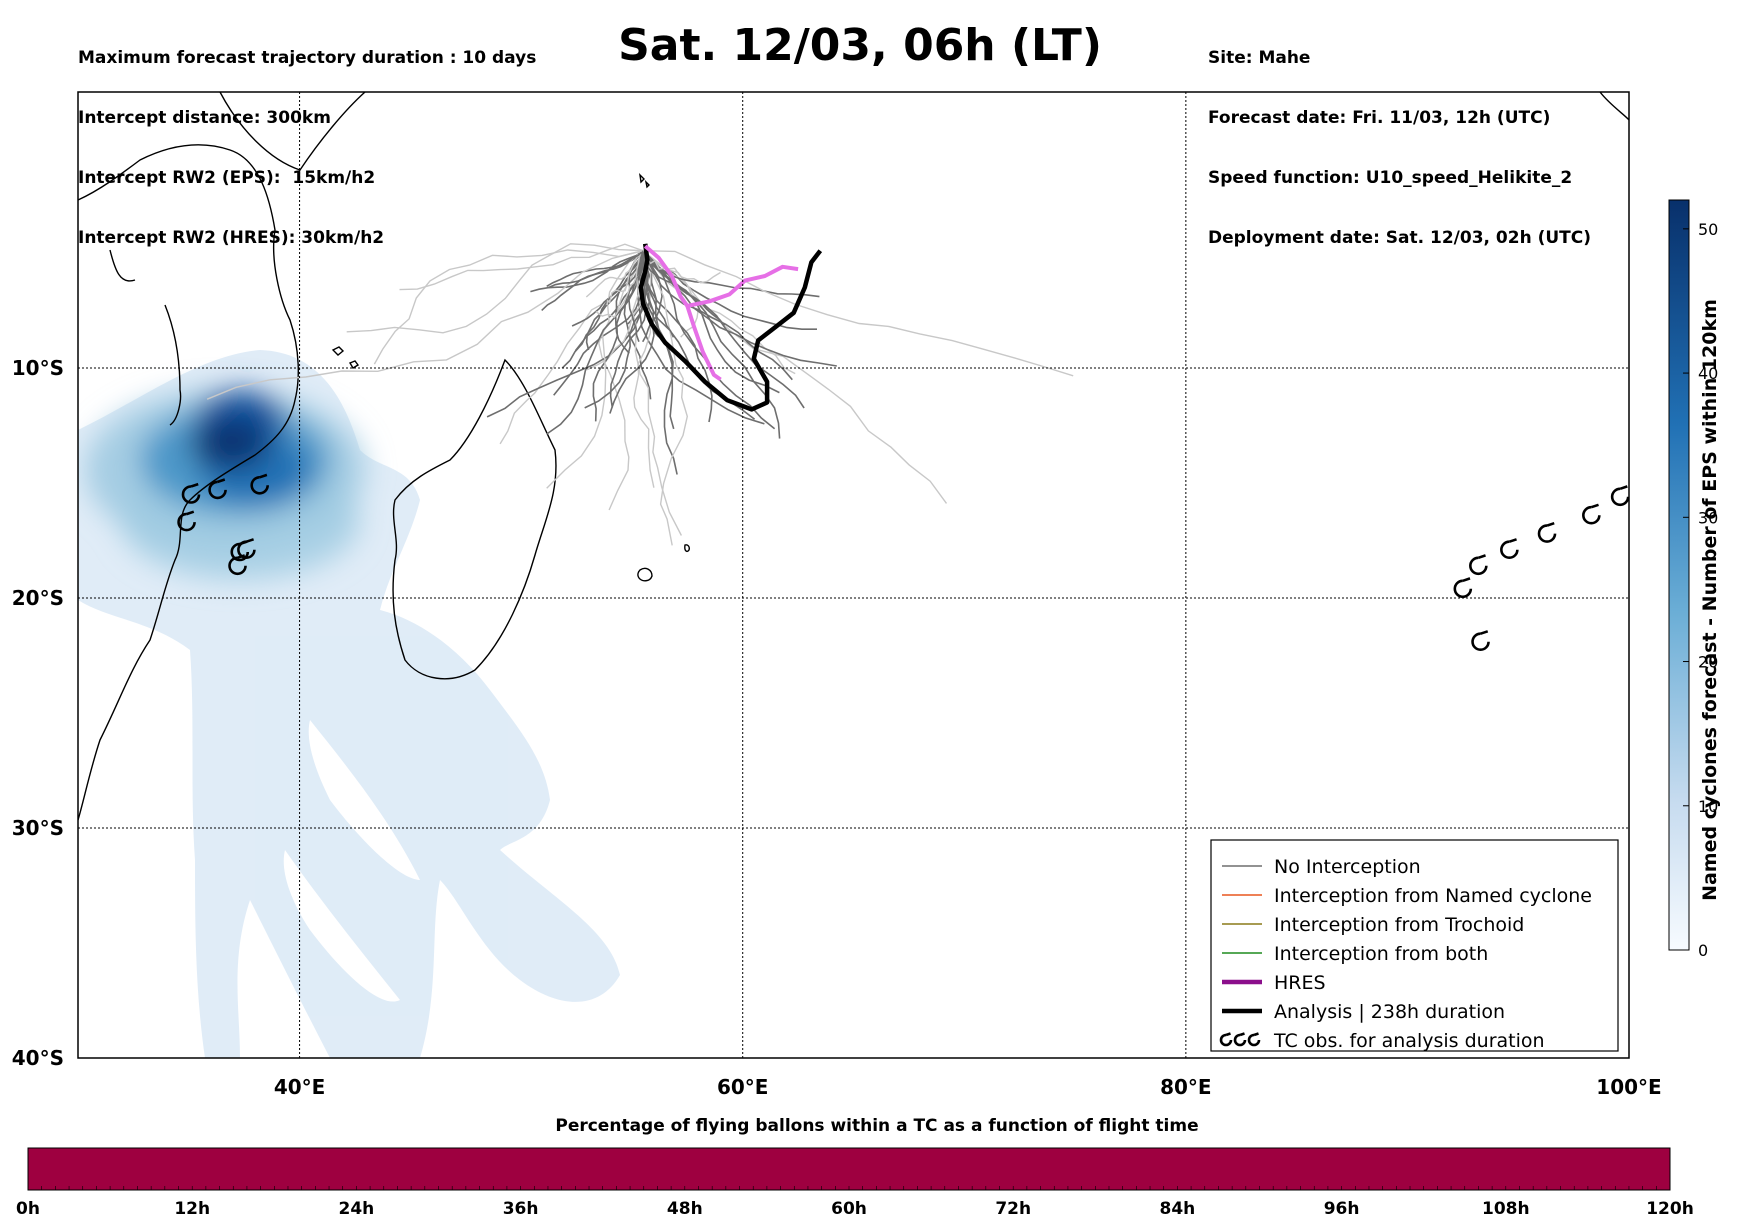 This screenshot has width=1754, height=1223. I want to click on right-colorbar-gradient, so click(1679, 575).